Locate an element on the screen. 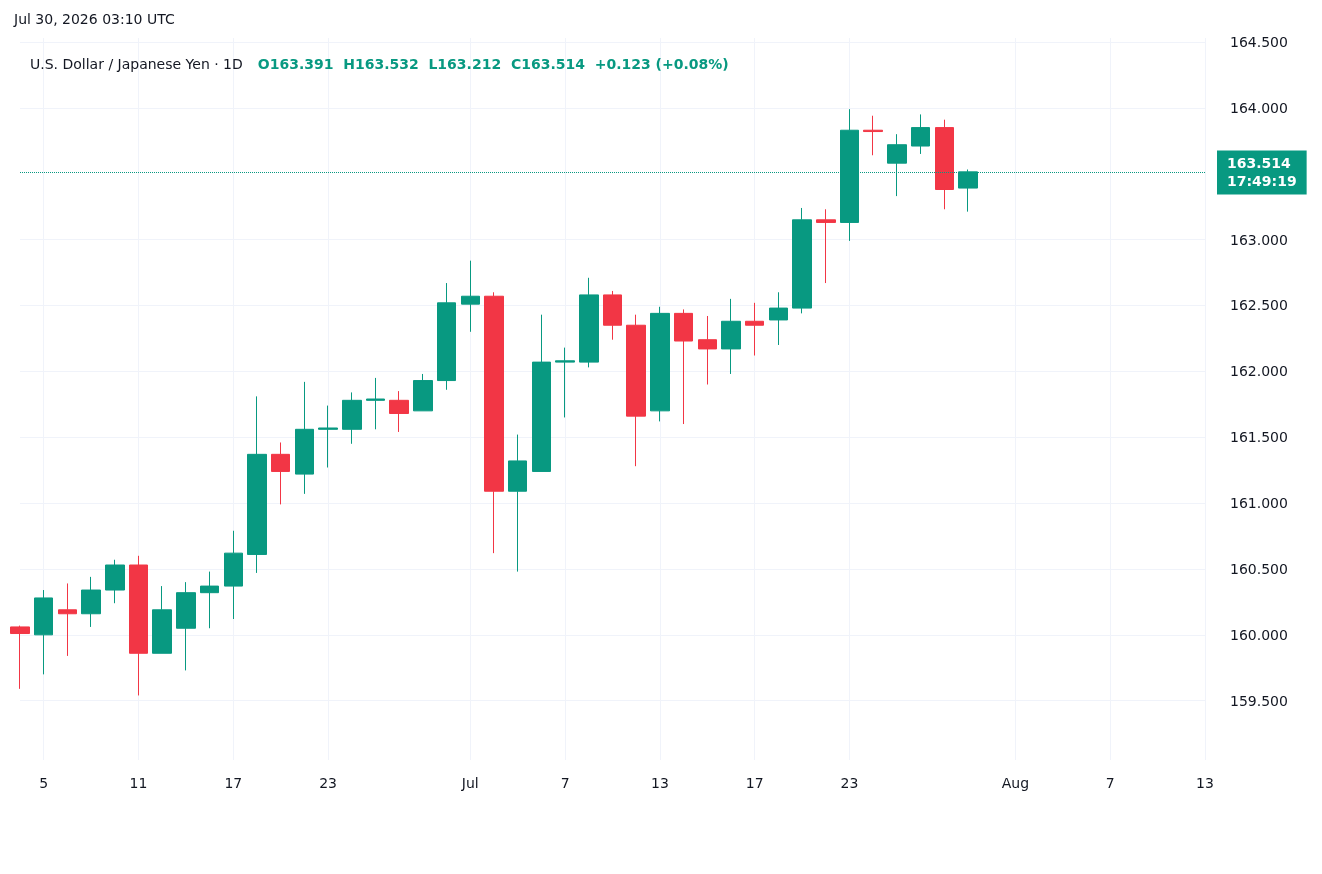 The height and width of the screenshot is (874, 1322). y-tick-label: 159.500 is located at coordinates (1259, 700).